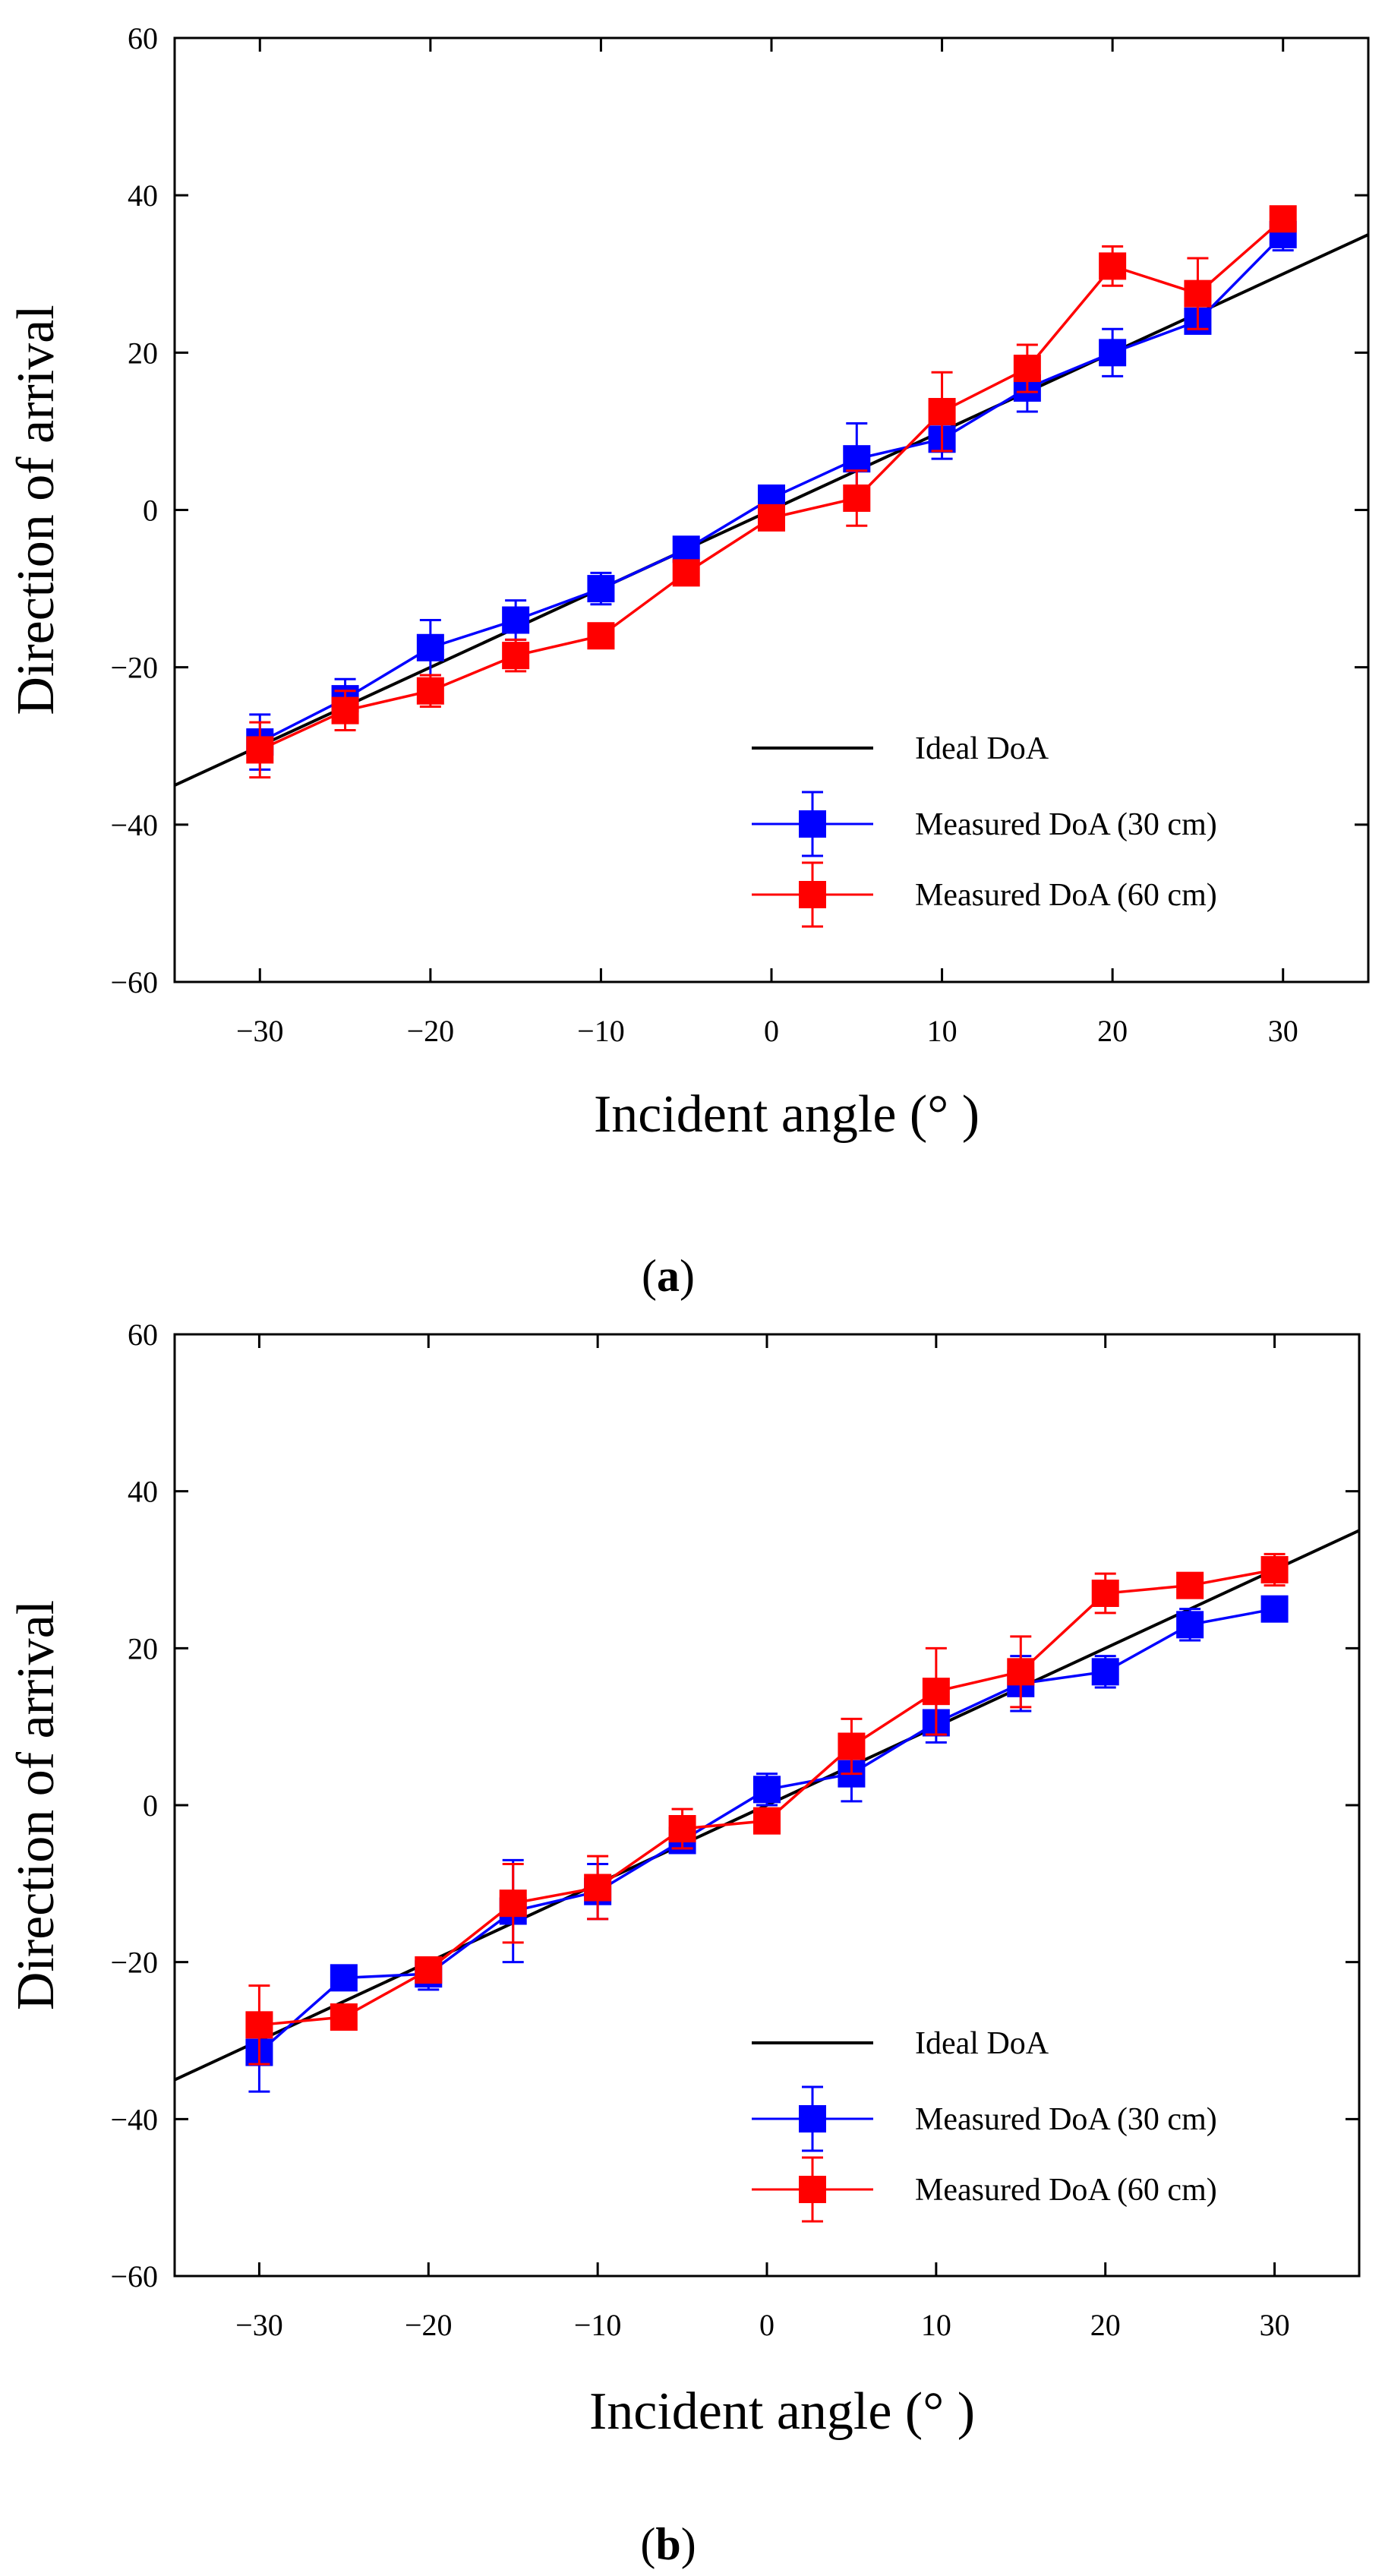 The height and width of the screenshot is (2576, 1385). I want to click on x-tick-label: −20, so click(431, 1031).